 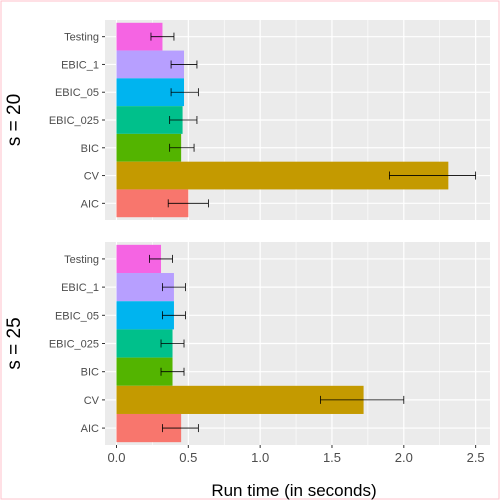 What do you see at coordinates (404, 457) in the screenshot?
I see `x-tick-label: 2.0` at bounding box center [404, 457].